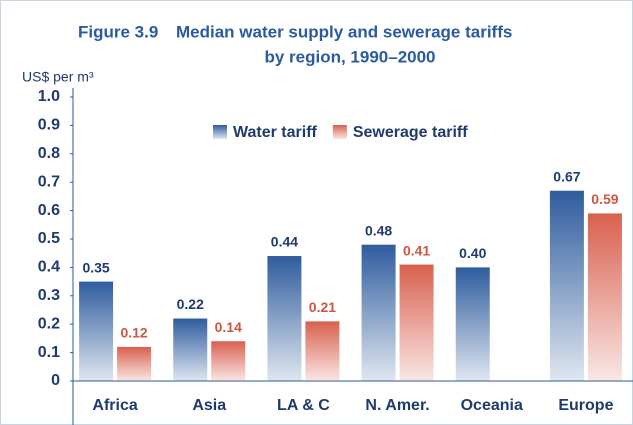  What do you see at coordinates (410, 132) in the screenshot?
I see `legend-label: Sewerage tariff` at bounding box center [410, 132].